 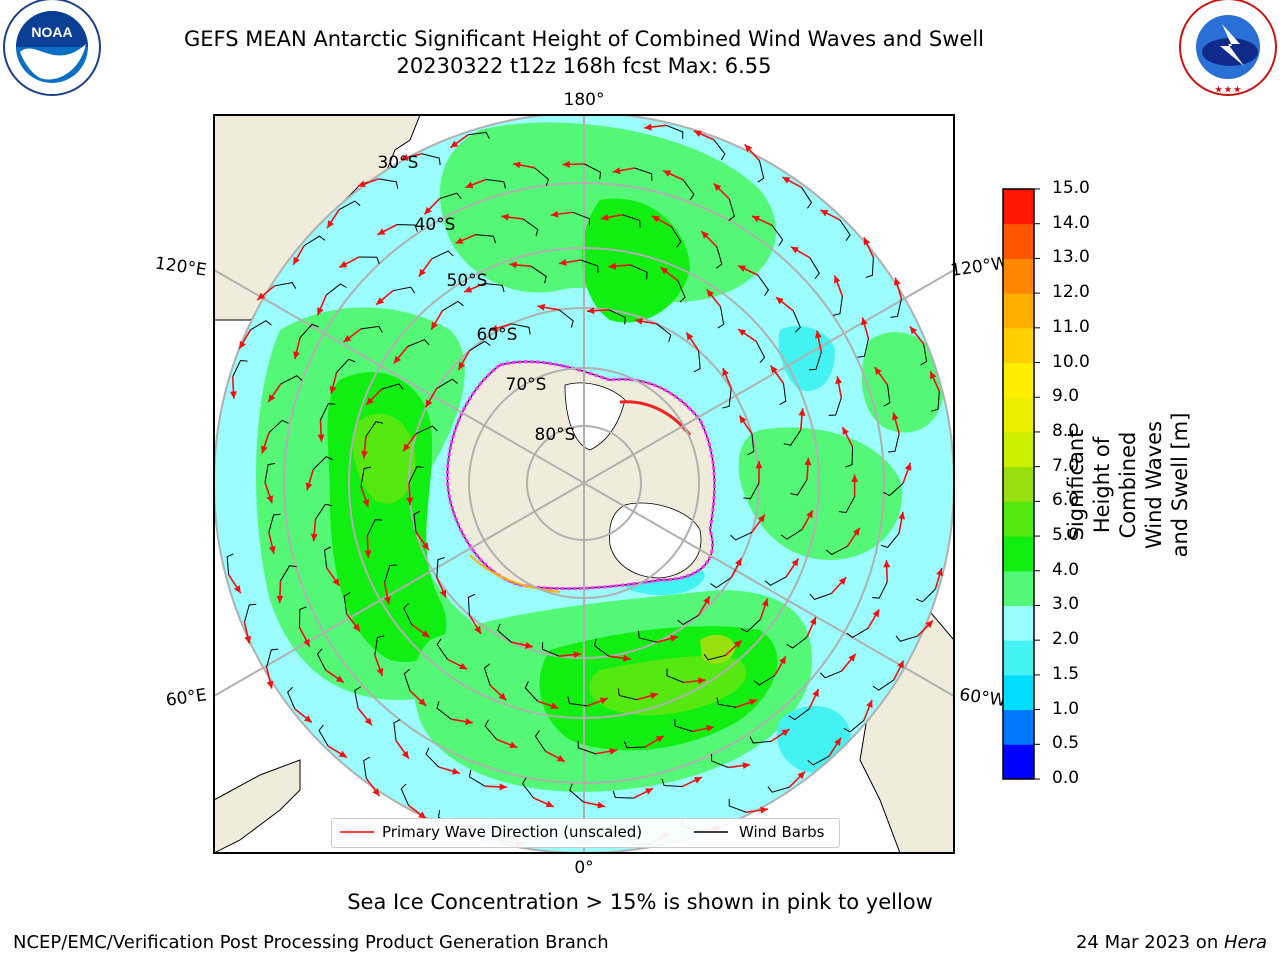 I want to click on colorbar-label-line2: Wind Waves and Swell [m], so click(x=1167, y=485).